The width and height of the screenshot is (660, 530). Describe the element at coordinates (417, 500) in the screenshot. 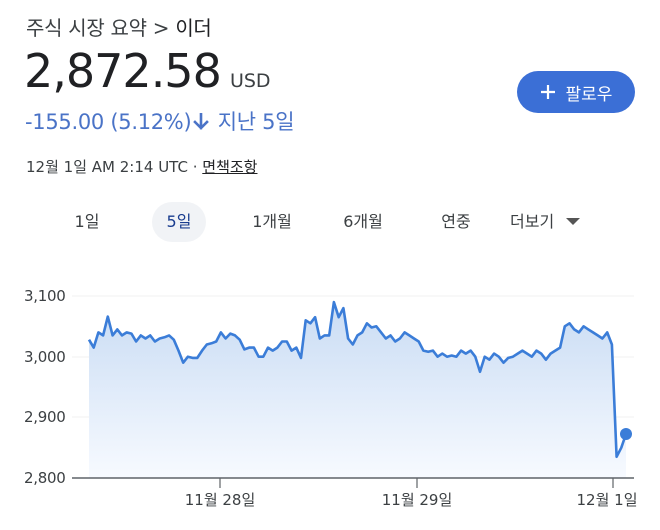

I see `x-tick-label: 11월 29일` at that location.